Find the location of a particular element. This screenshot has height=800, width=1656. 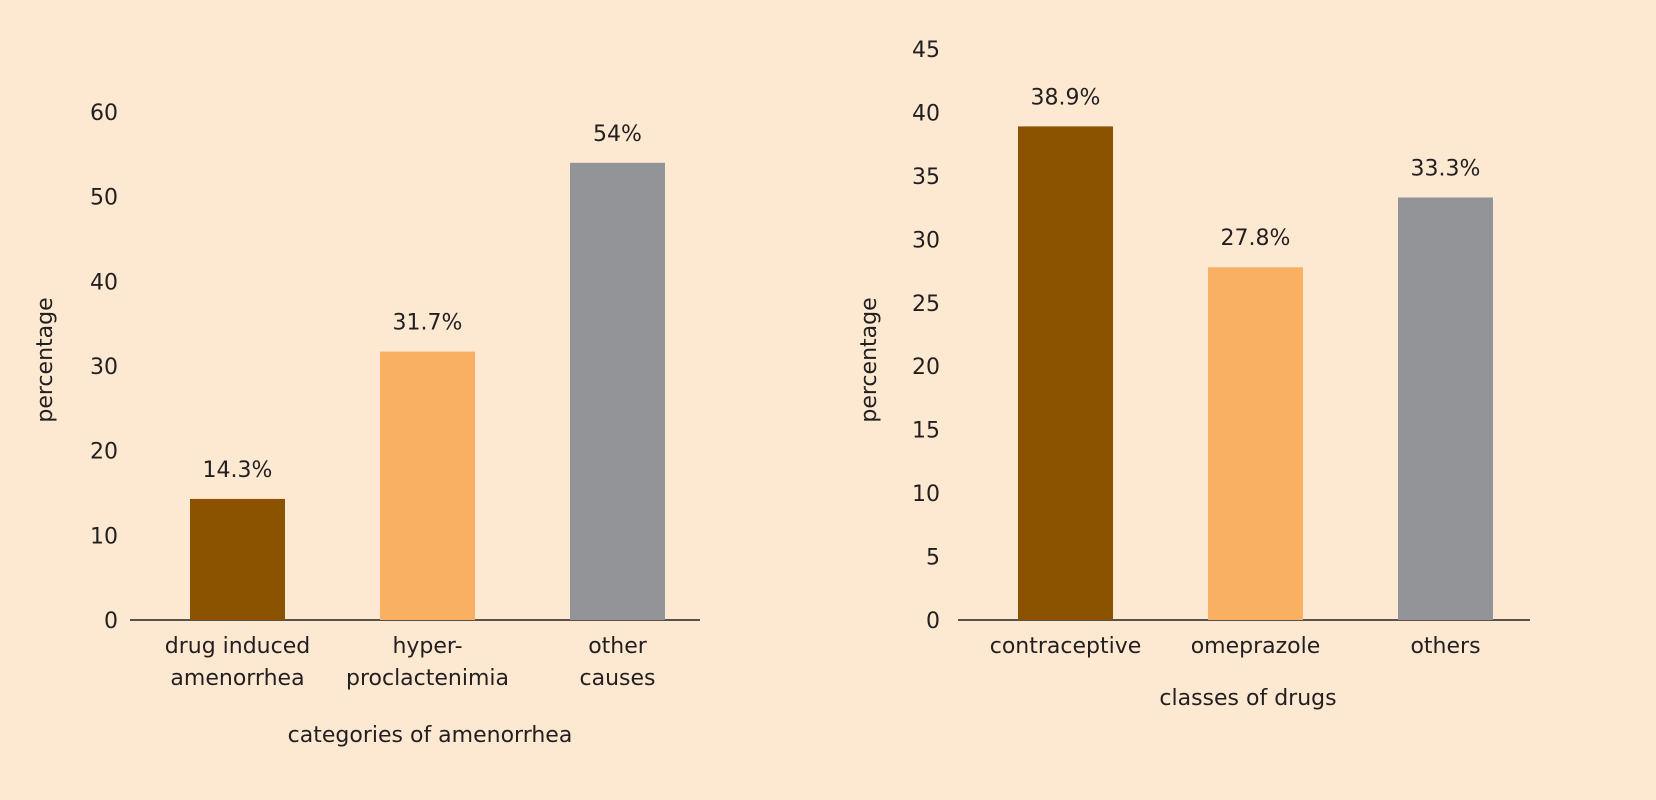

chart1-y-tick: 30 is located at coordinates (104, 367).